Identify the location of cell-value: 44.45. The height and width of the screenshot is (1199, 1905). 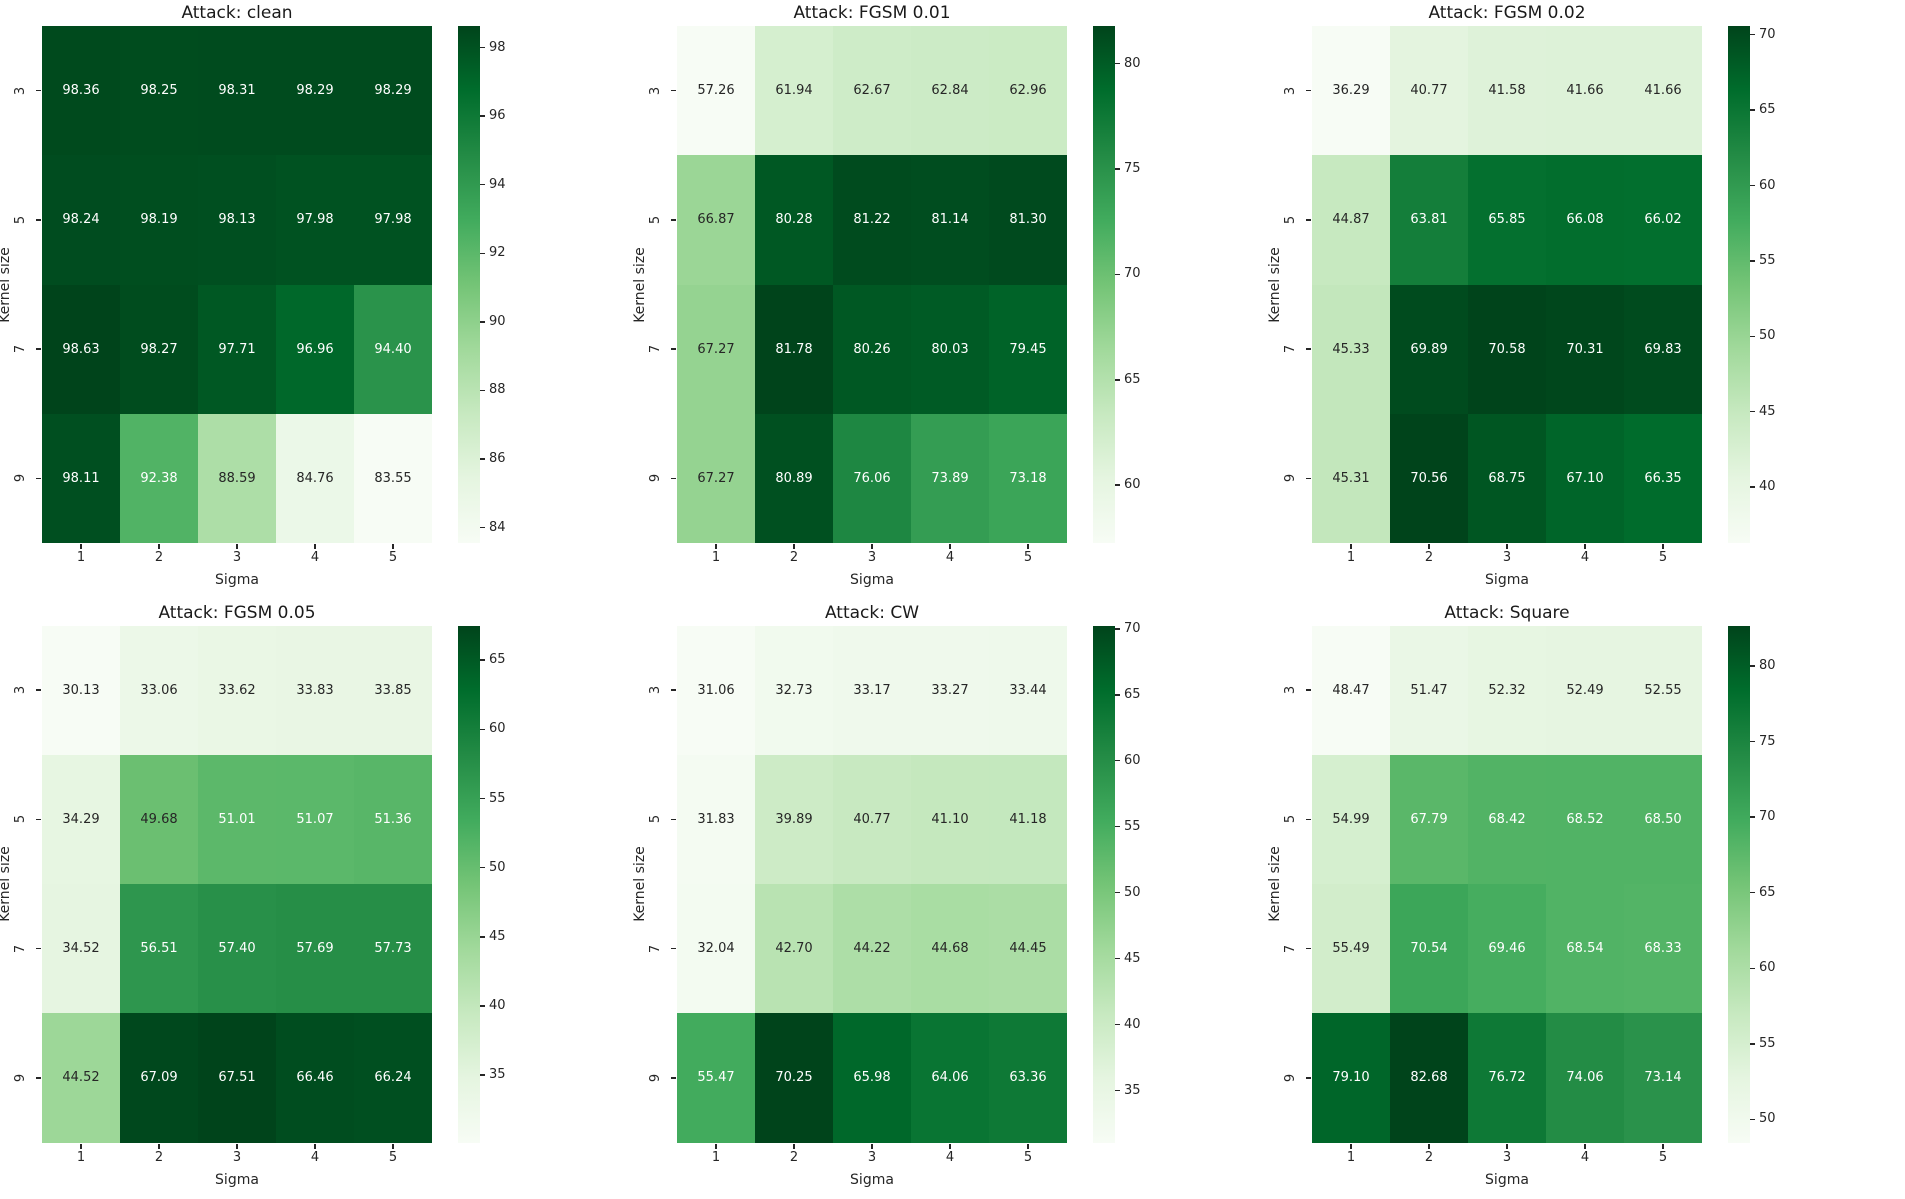
(1028, 949).